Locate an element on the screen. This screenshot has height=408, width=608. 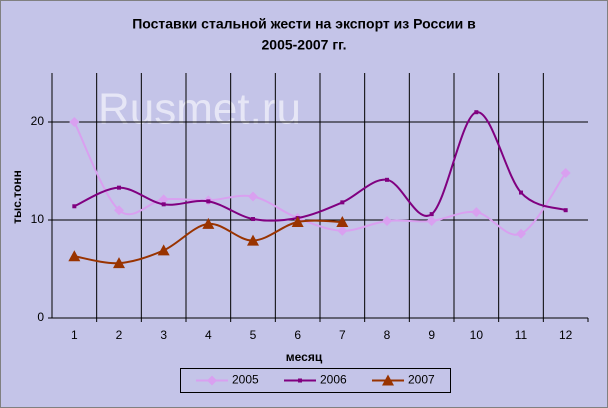
legend-label: 2007 is located at coordinates (421, 380).